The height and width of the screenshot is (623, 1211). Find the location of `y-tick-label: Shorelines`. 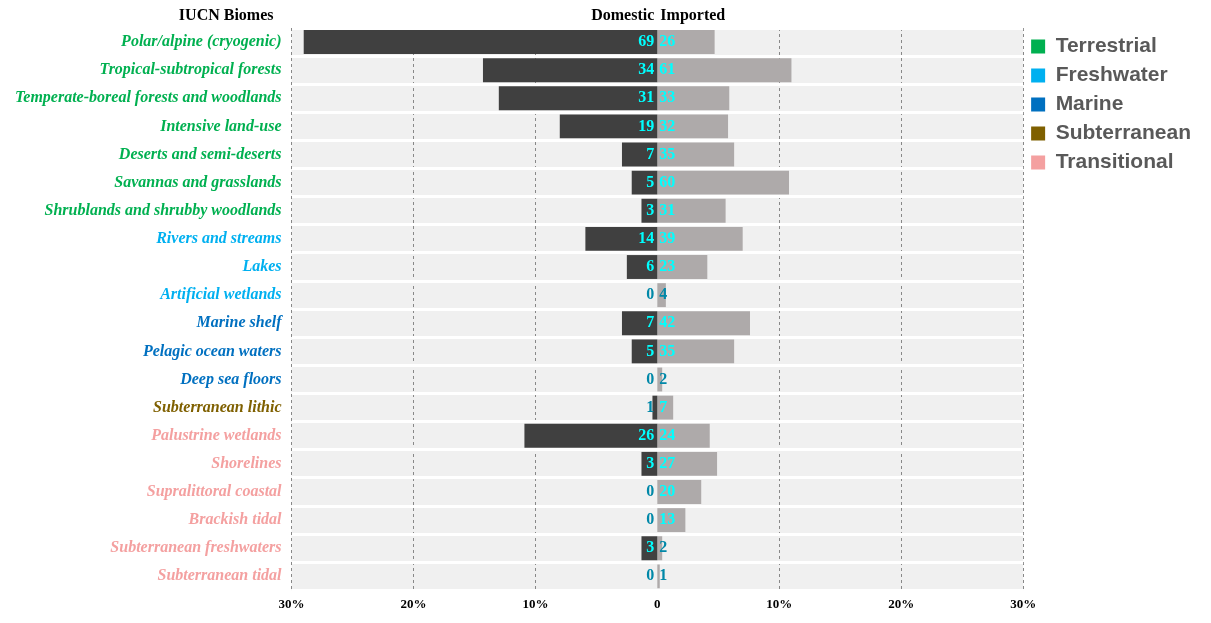

y-tick-label: Shorelines is located at coordinates (246, 462).